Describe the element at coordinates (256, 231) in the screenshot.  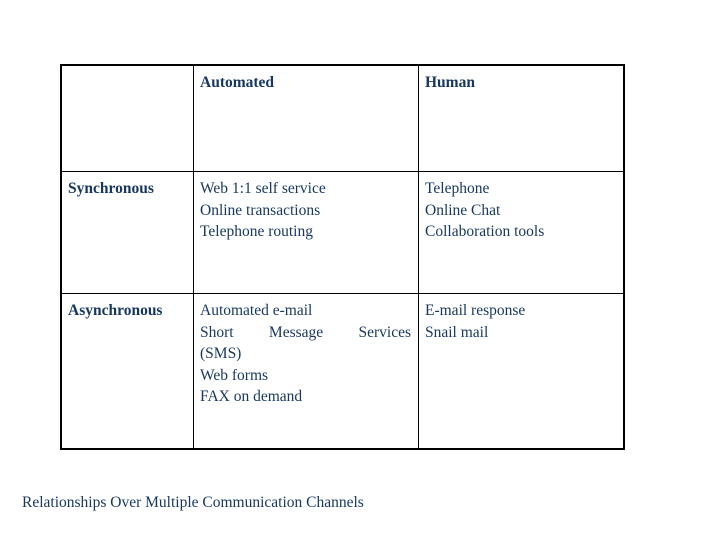
I see `cell-line: Telephone routing` at that location.